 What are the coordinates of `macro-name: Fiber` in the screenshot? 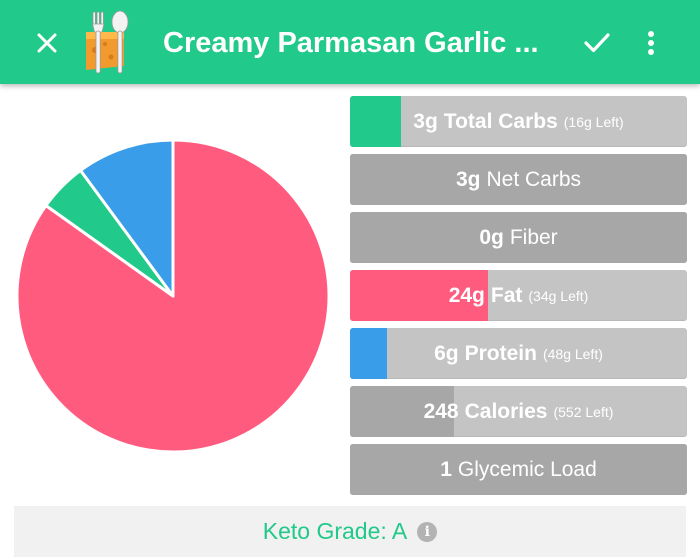 It's located at (533, 237).